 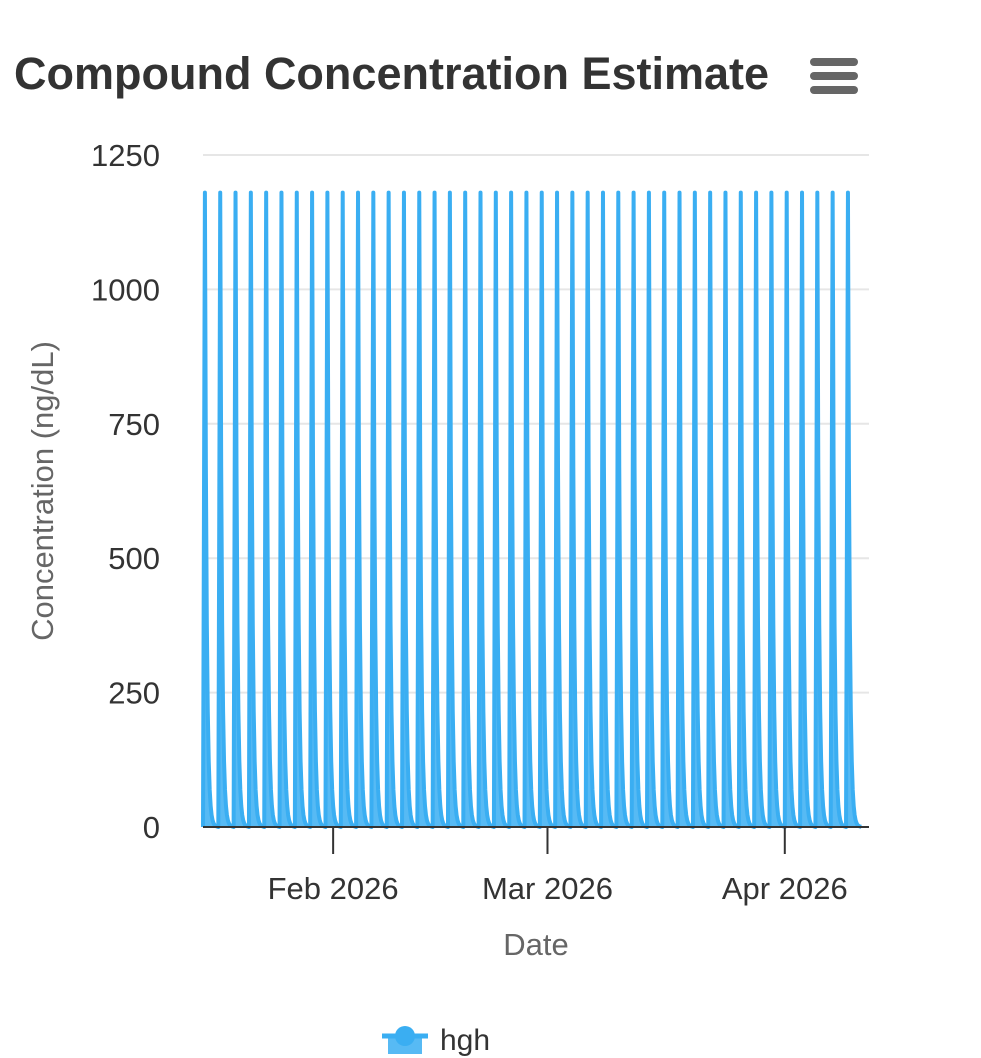 What do you see at coordinates (134, 558) in the screenshot?
I see `y-tick-label: 500` at bounding box center [134, 558].